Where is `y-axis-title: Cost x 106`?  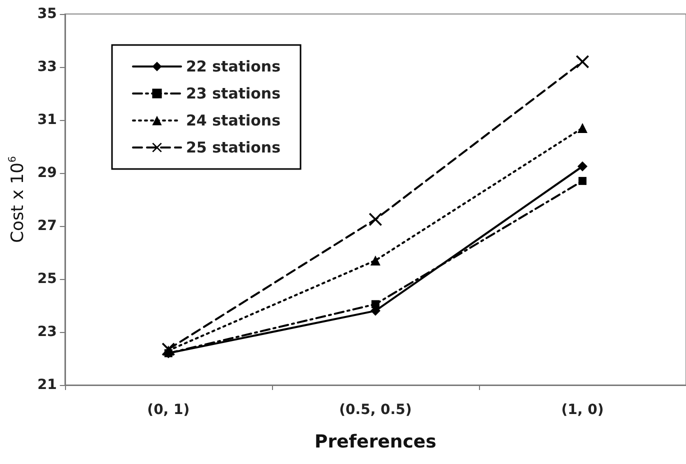 y-axis-title: Cost x 106 is located at coordinates (18, 199).